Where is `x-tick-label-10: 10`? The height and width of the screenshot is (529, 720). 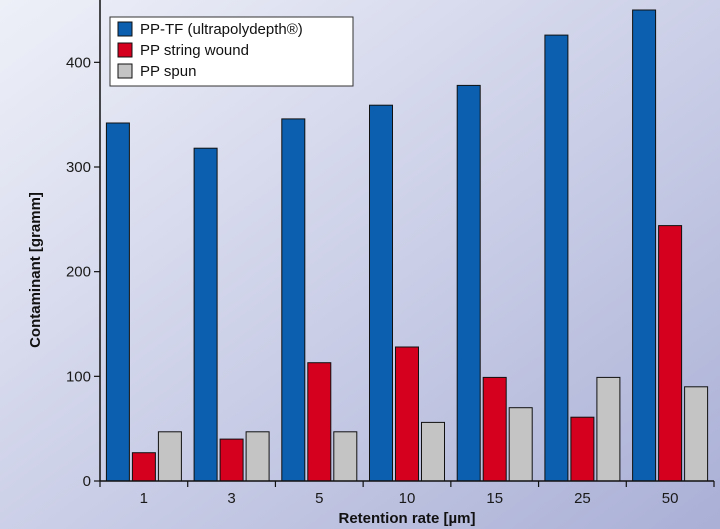 x-tick-label-10: 10 is located at coordinates (407, 498).